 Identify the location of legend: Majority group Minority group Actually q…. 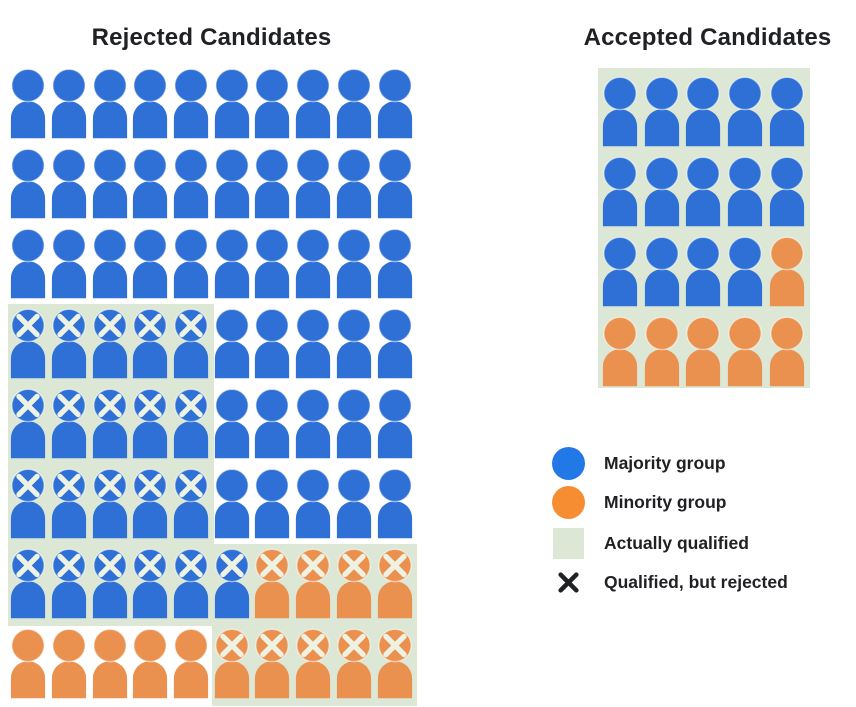
(697, 525).